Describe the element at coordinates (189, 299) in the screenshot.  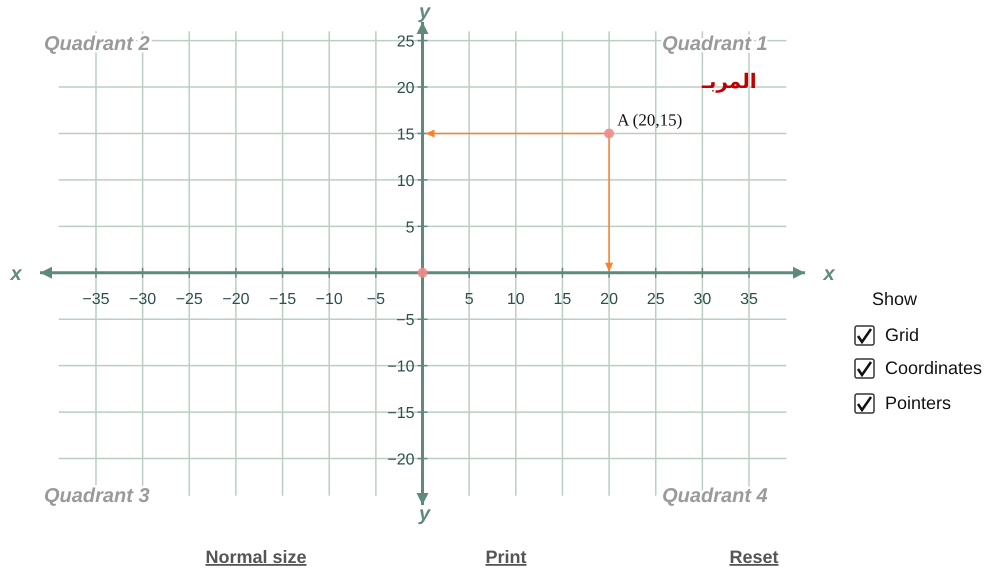
I see `x-tick-label: −25` at that location.